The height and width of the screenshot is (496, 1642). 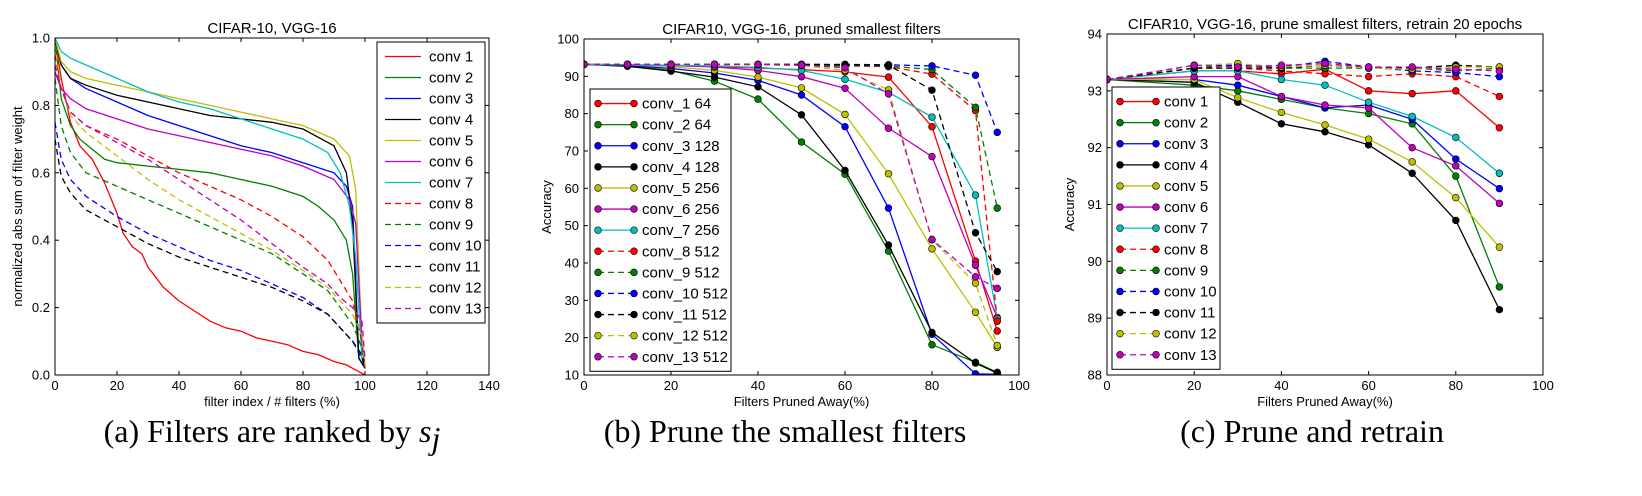 I want to click on y-tick-label: 90, so click(x=572, y=76).